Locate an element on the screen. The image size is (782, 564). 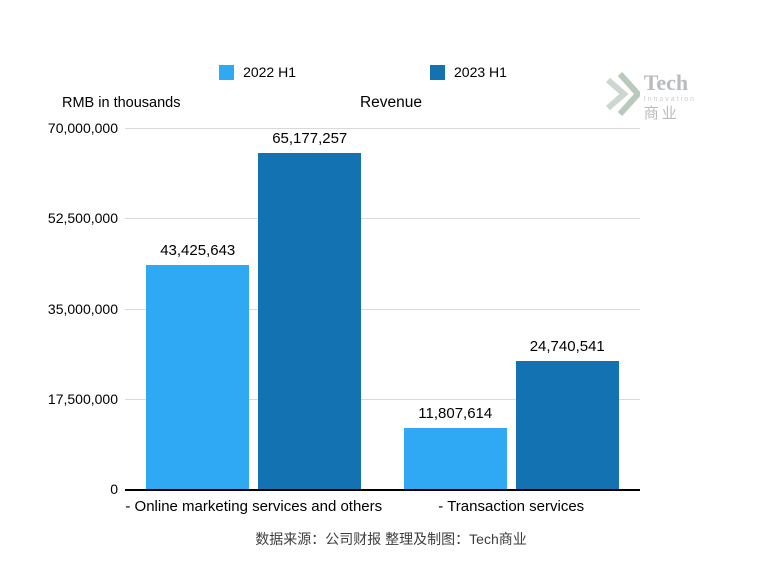
watermark-brand: Tech is located at coordinates (666, 82).